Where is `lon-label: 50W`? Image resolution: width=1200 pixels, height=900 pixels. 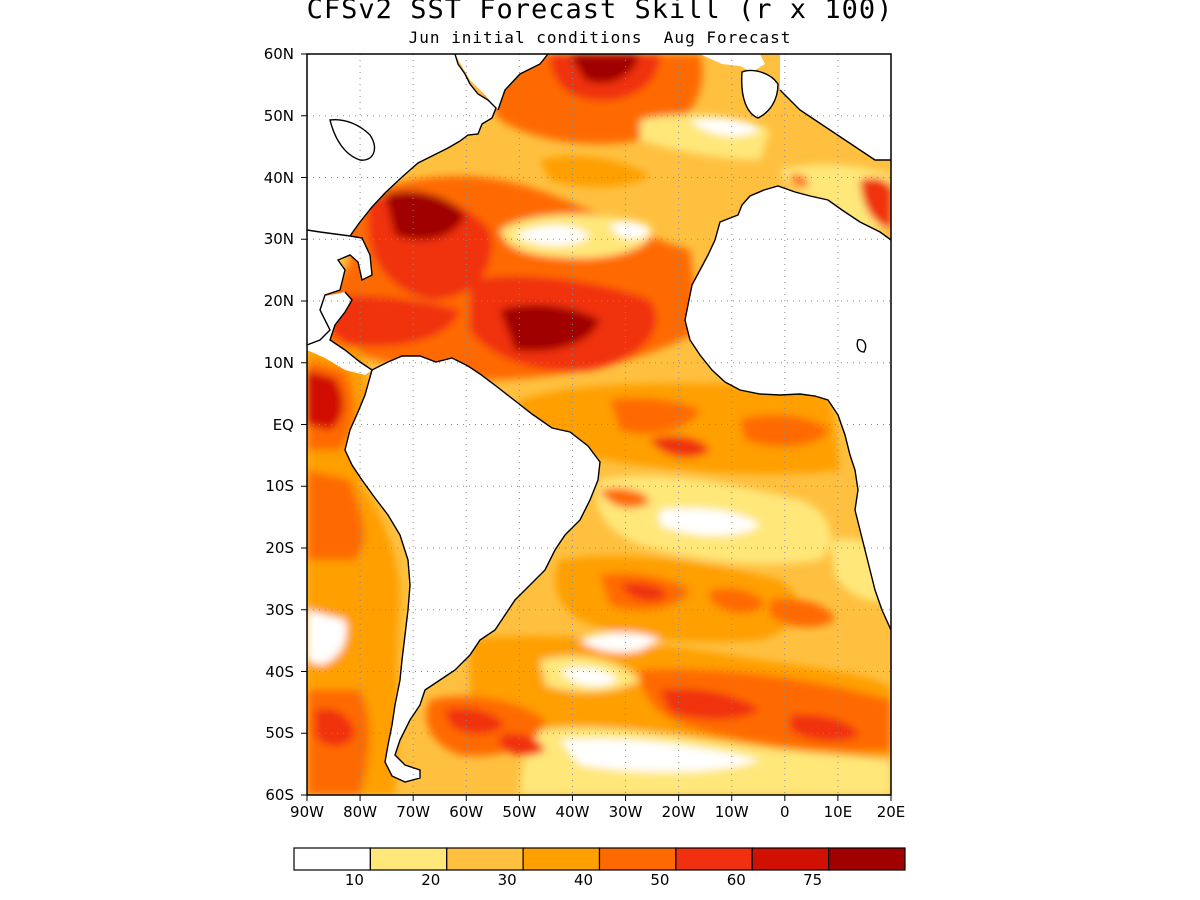 lon-label: 50W is located at coordinates (519, 812).